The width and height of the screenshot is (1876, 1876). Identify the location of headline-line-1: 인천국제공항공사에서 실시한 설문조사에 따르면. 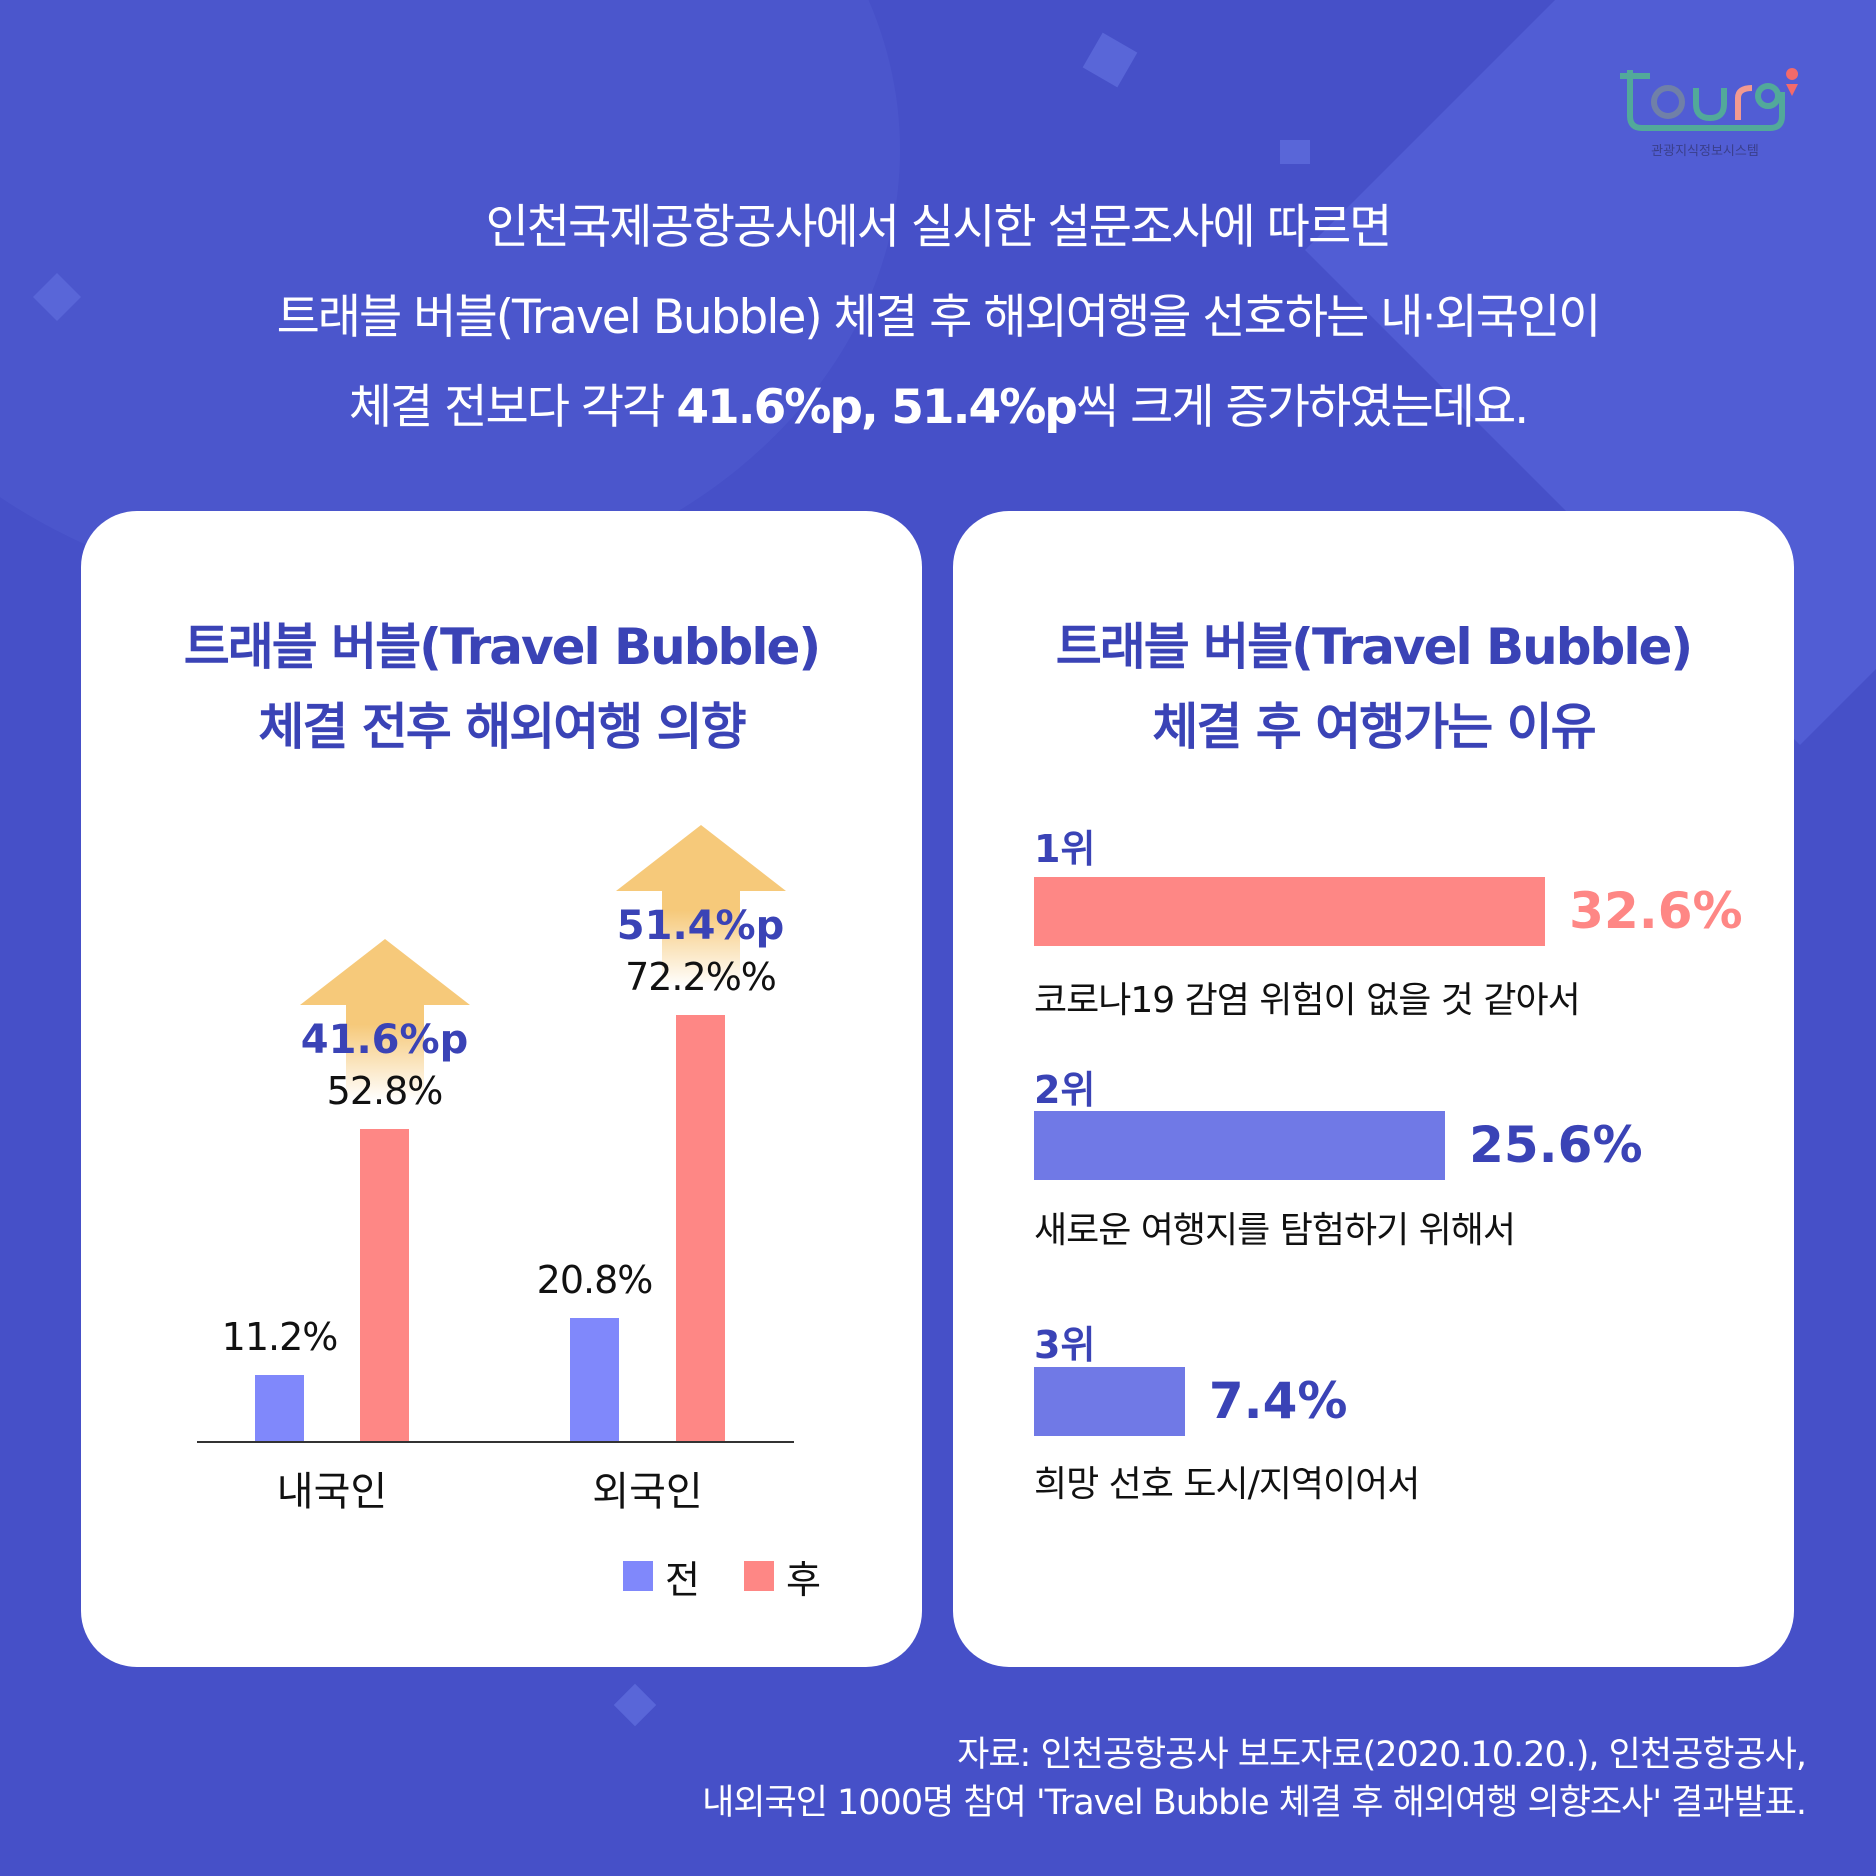
(939, 227).